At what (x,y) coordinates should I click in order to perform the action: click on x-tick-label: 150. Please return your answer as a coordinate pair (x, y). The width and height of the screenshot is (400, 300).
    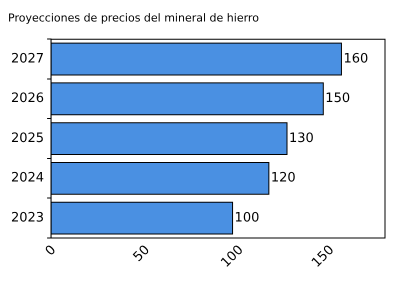
    Looking at the image, I should click on (323, 256).